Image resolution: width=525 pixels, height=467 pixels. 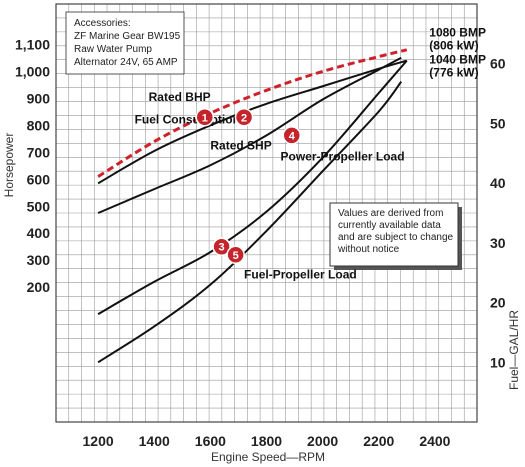 I want to click on accessories-line: ZF Marine Gear BW195, so click(x=127, y=36).